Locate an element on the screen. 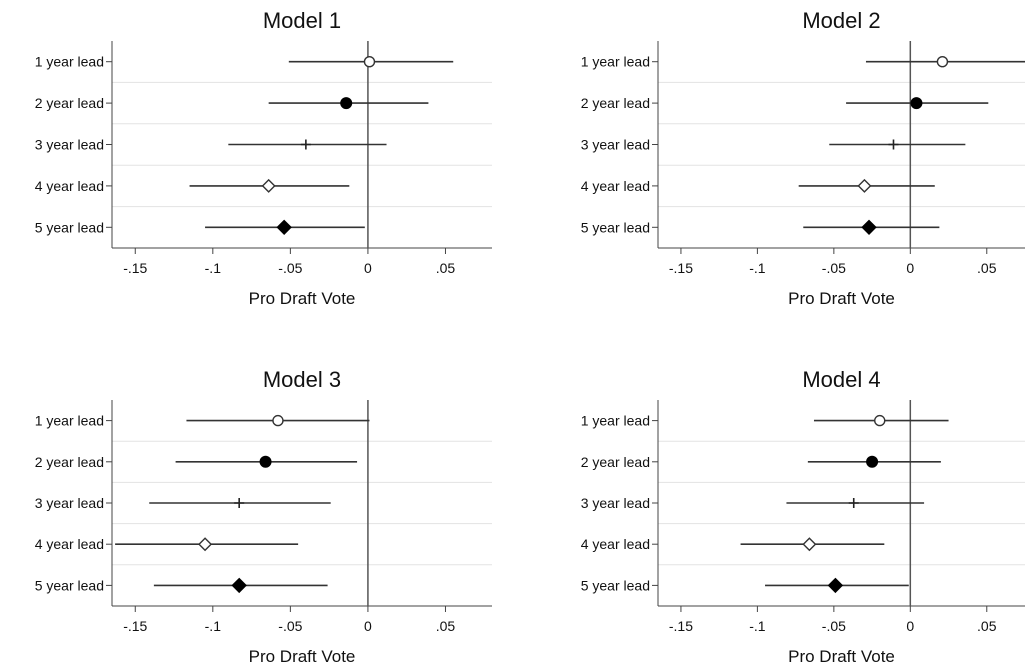 The image size is (1026, 671). panel-title: Model 2 is located at coordinates (841, 20).